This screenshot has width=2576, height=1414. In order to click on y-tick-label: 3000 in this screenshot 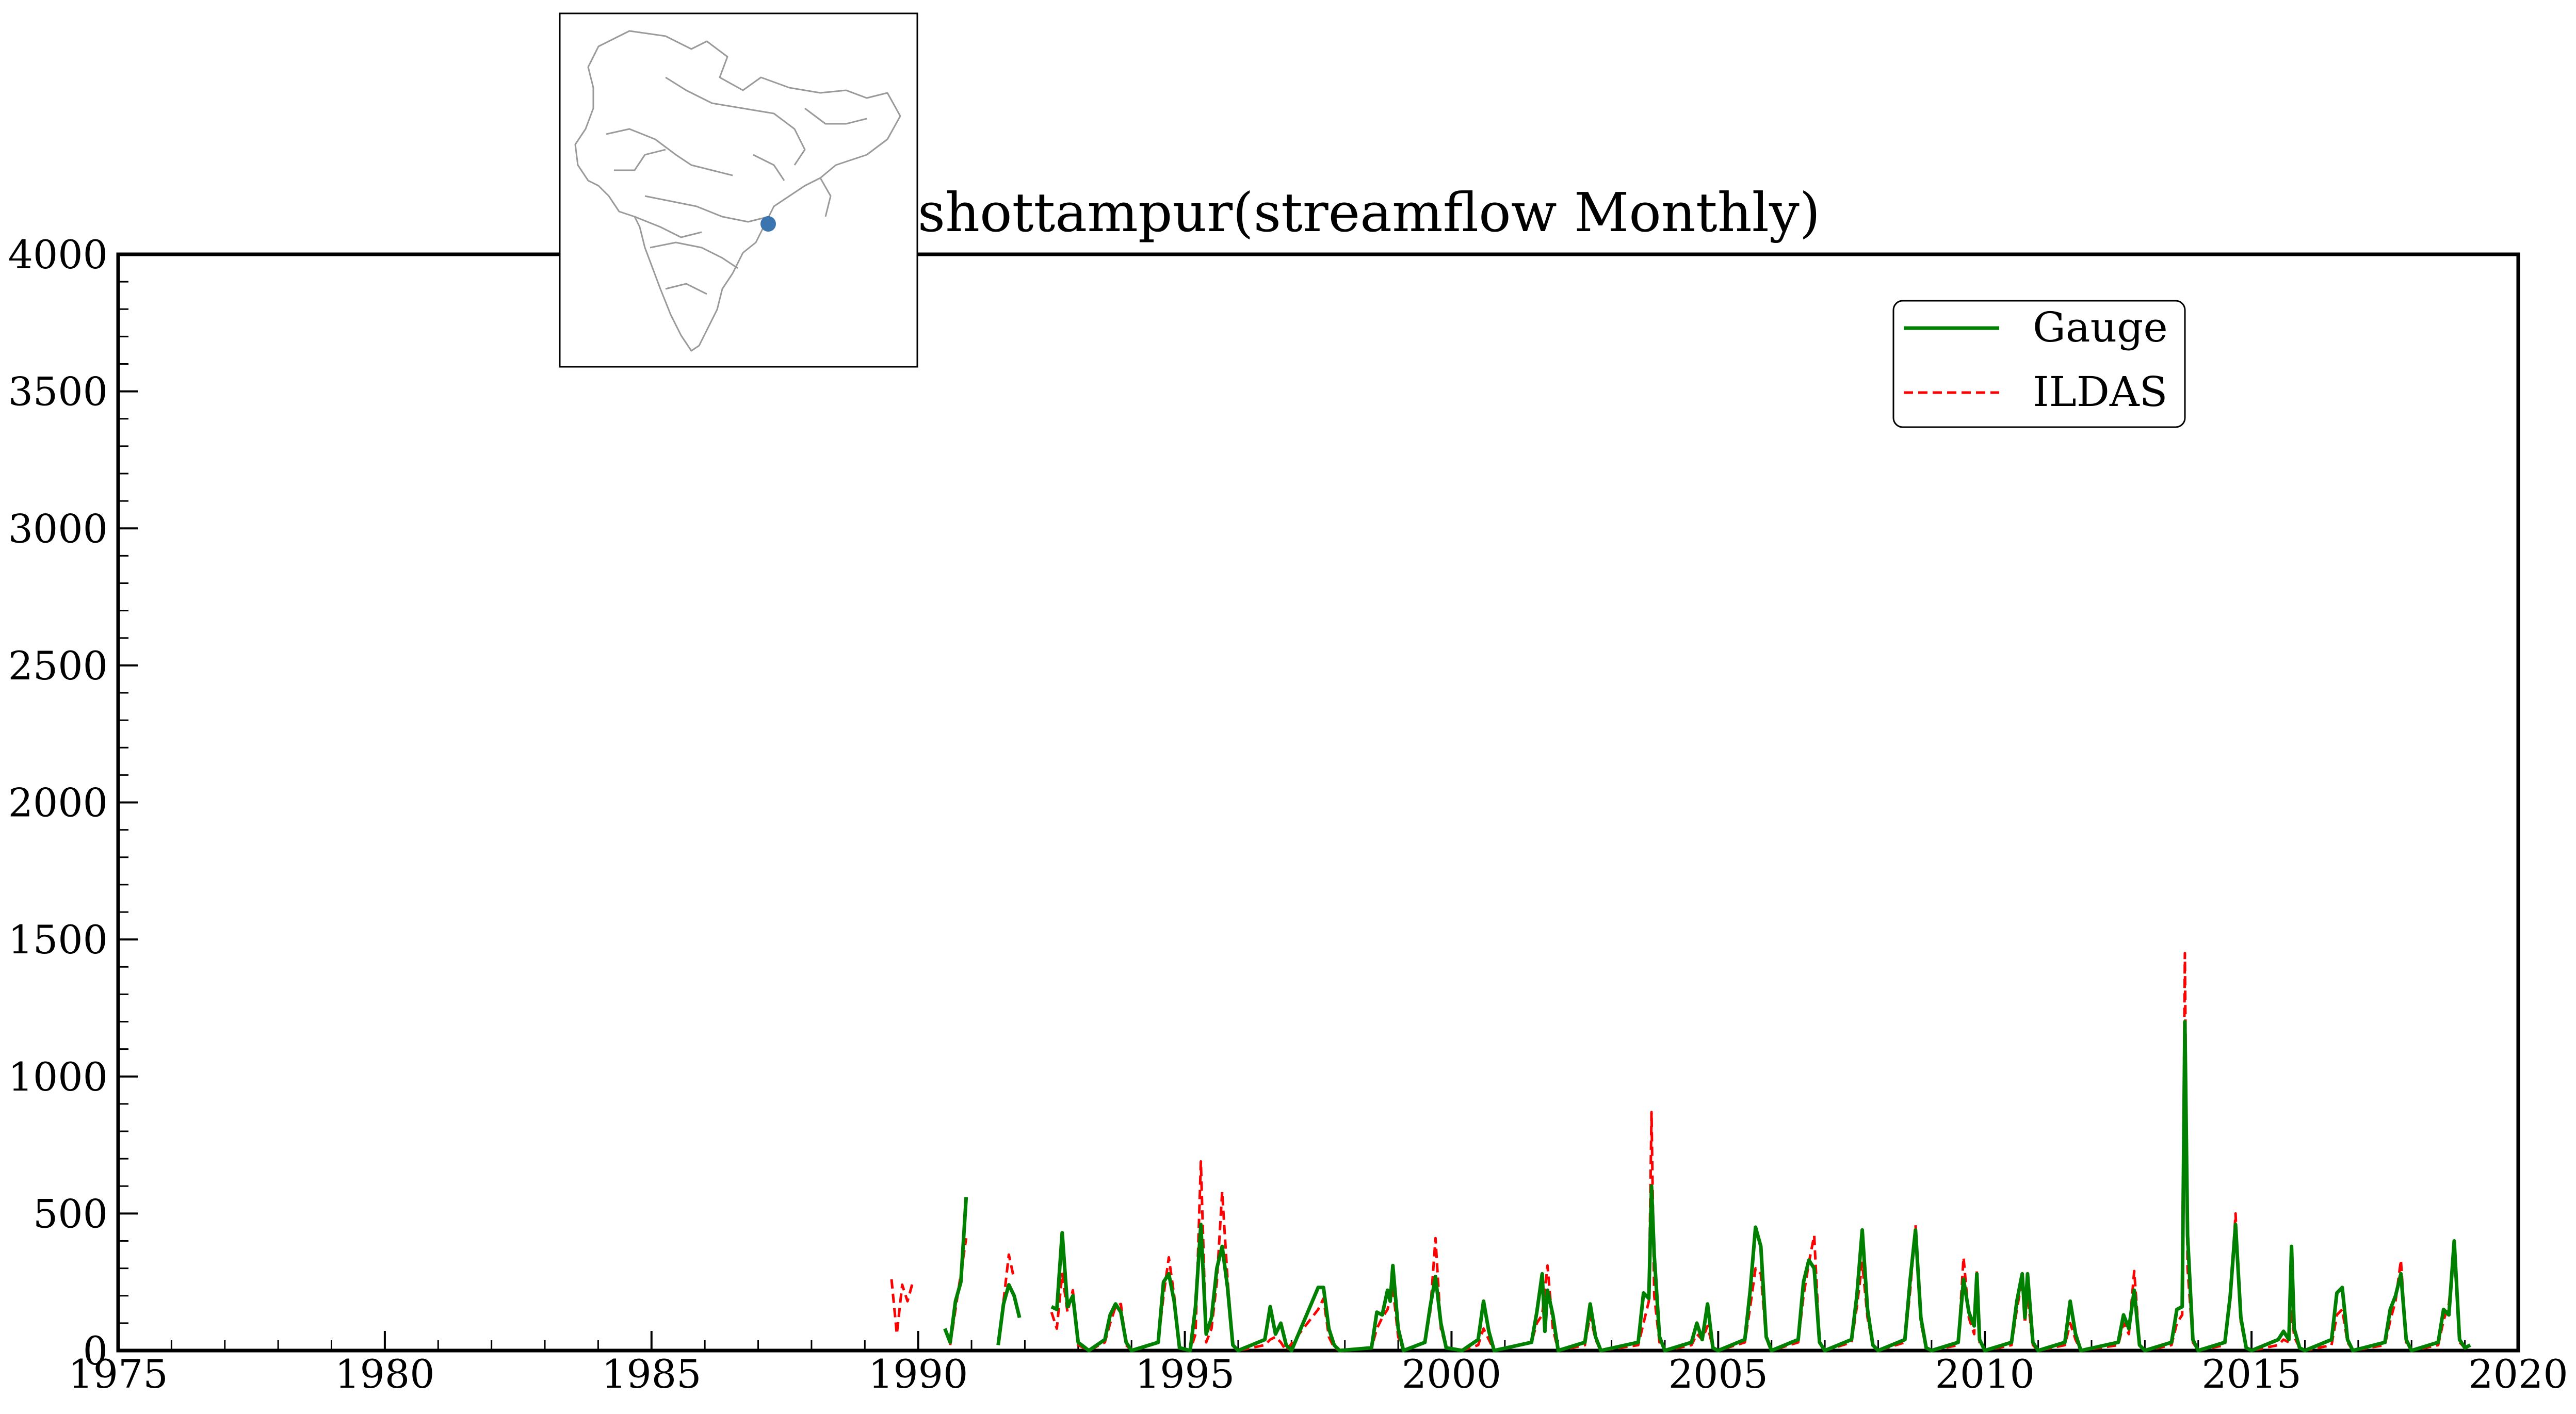, I will do `click(58, 529)`.